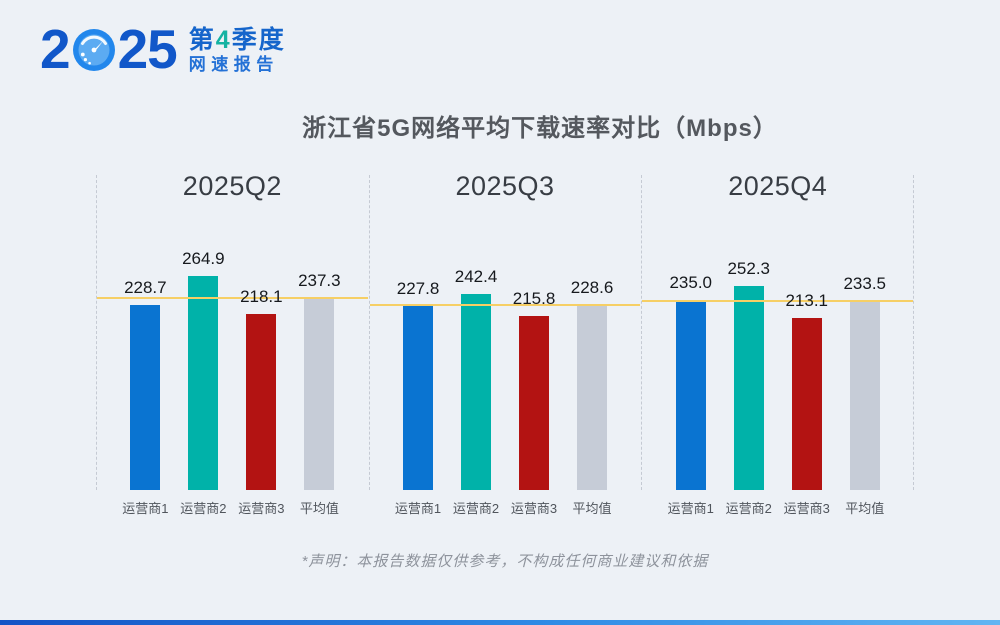 The image size is (1000, 625). I want to click on value-label: 237.3, so click(319, 281).